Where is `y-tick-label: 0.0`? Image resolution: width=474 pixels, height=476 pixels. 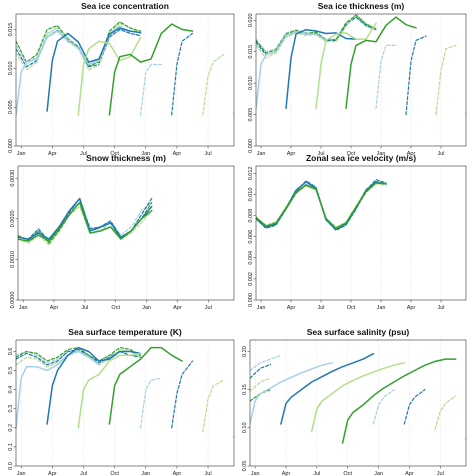
y-tick-label: 0.0 is located at coordinates (11, 466).